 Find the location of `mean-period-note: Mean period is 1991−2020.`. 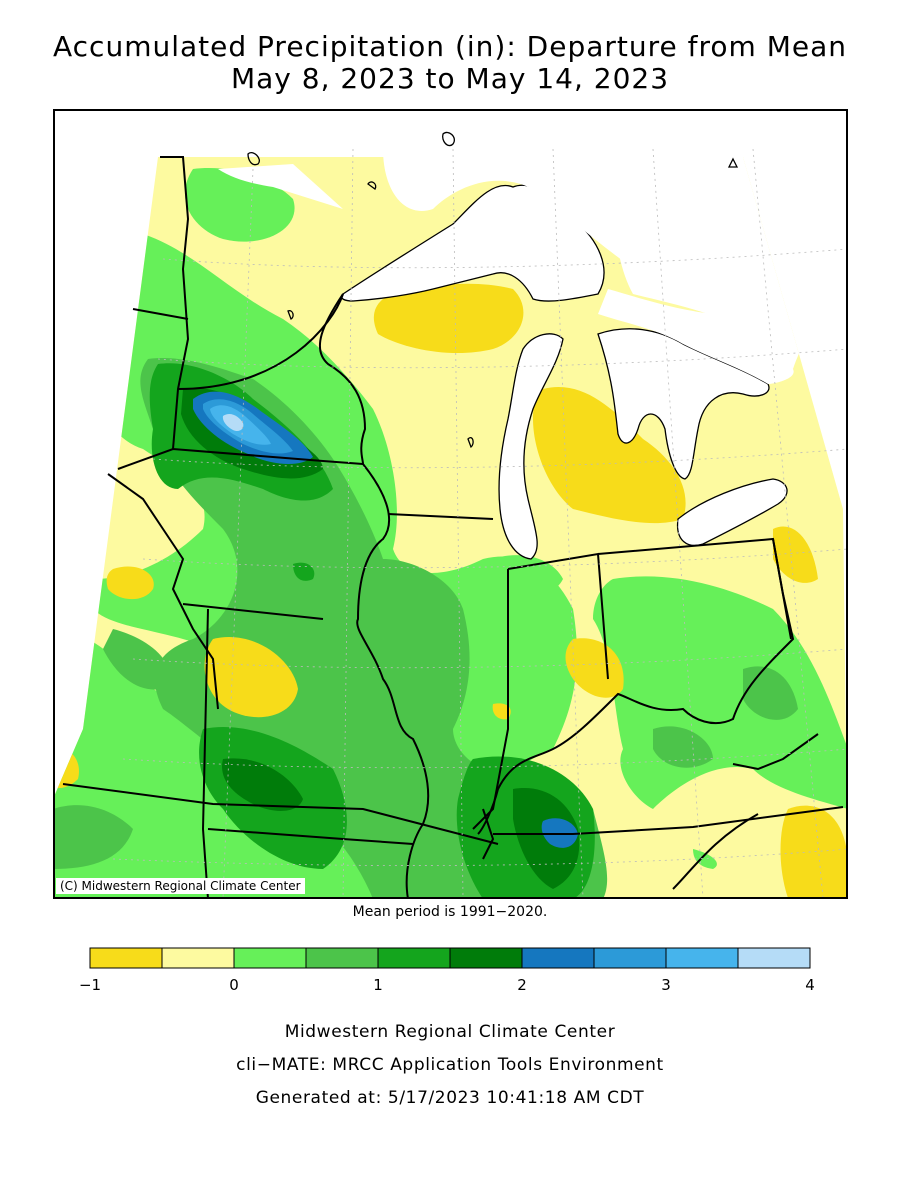

mean-period-note: Mean period is 1991−2020. is located at coordinates (450, 912).